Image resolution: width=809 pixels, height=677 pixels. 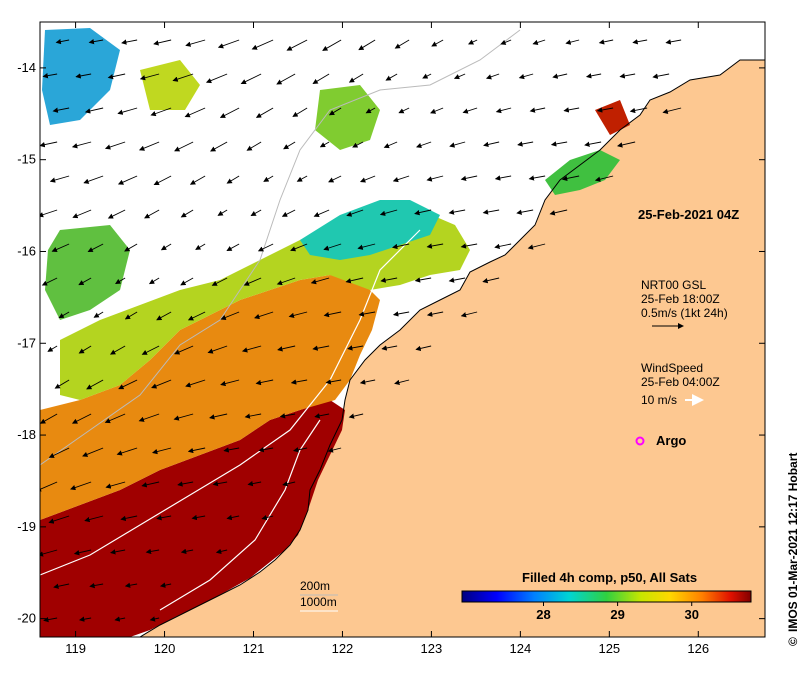 I want to click on x-tick-label: 125, so click(x=609, y=648).